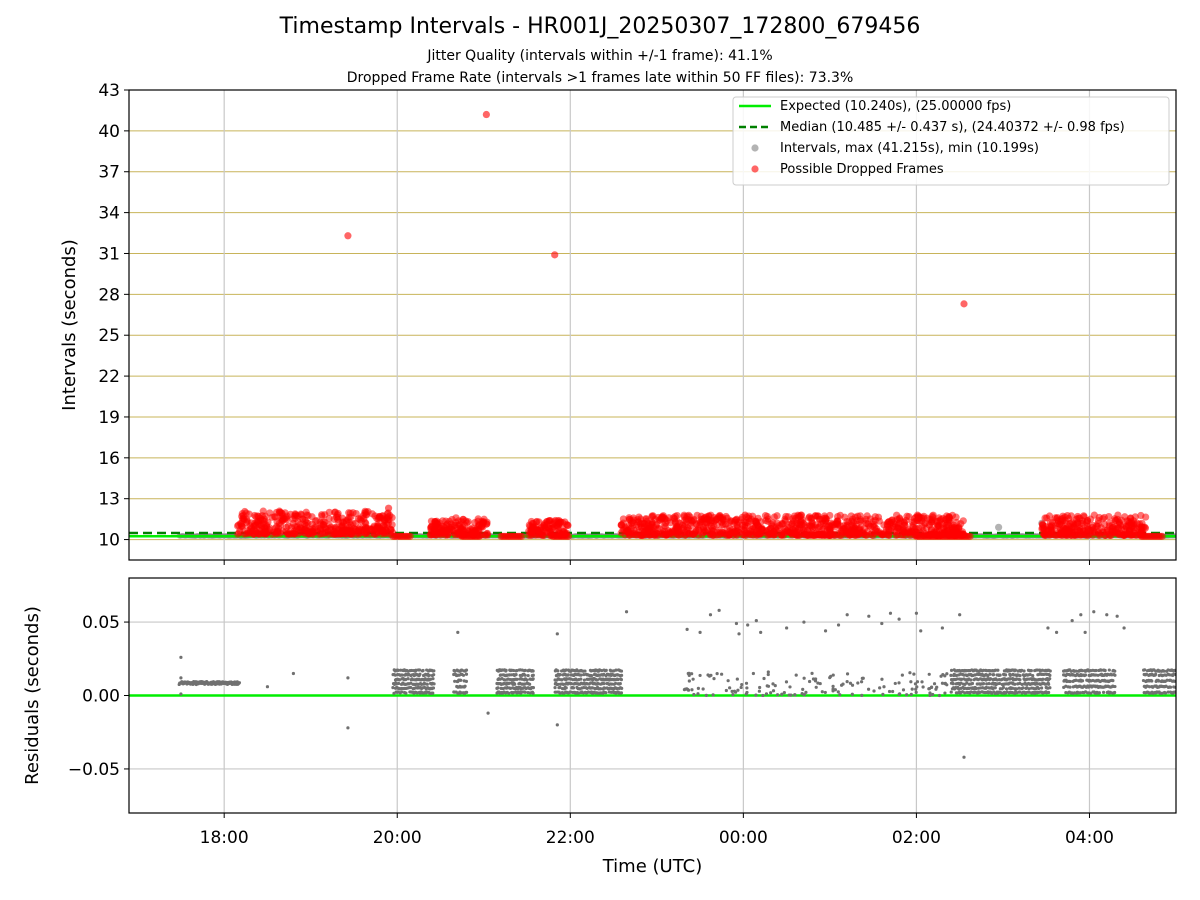  Describe the element at coordinates (999, 527) in the screenshot. I see `interval-point` at that location.